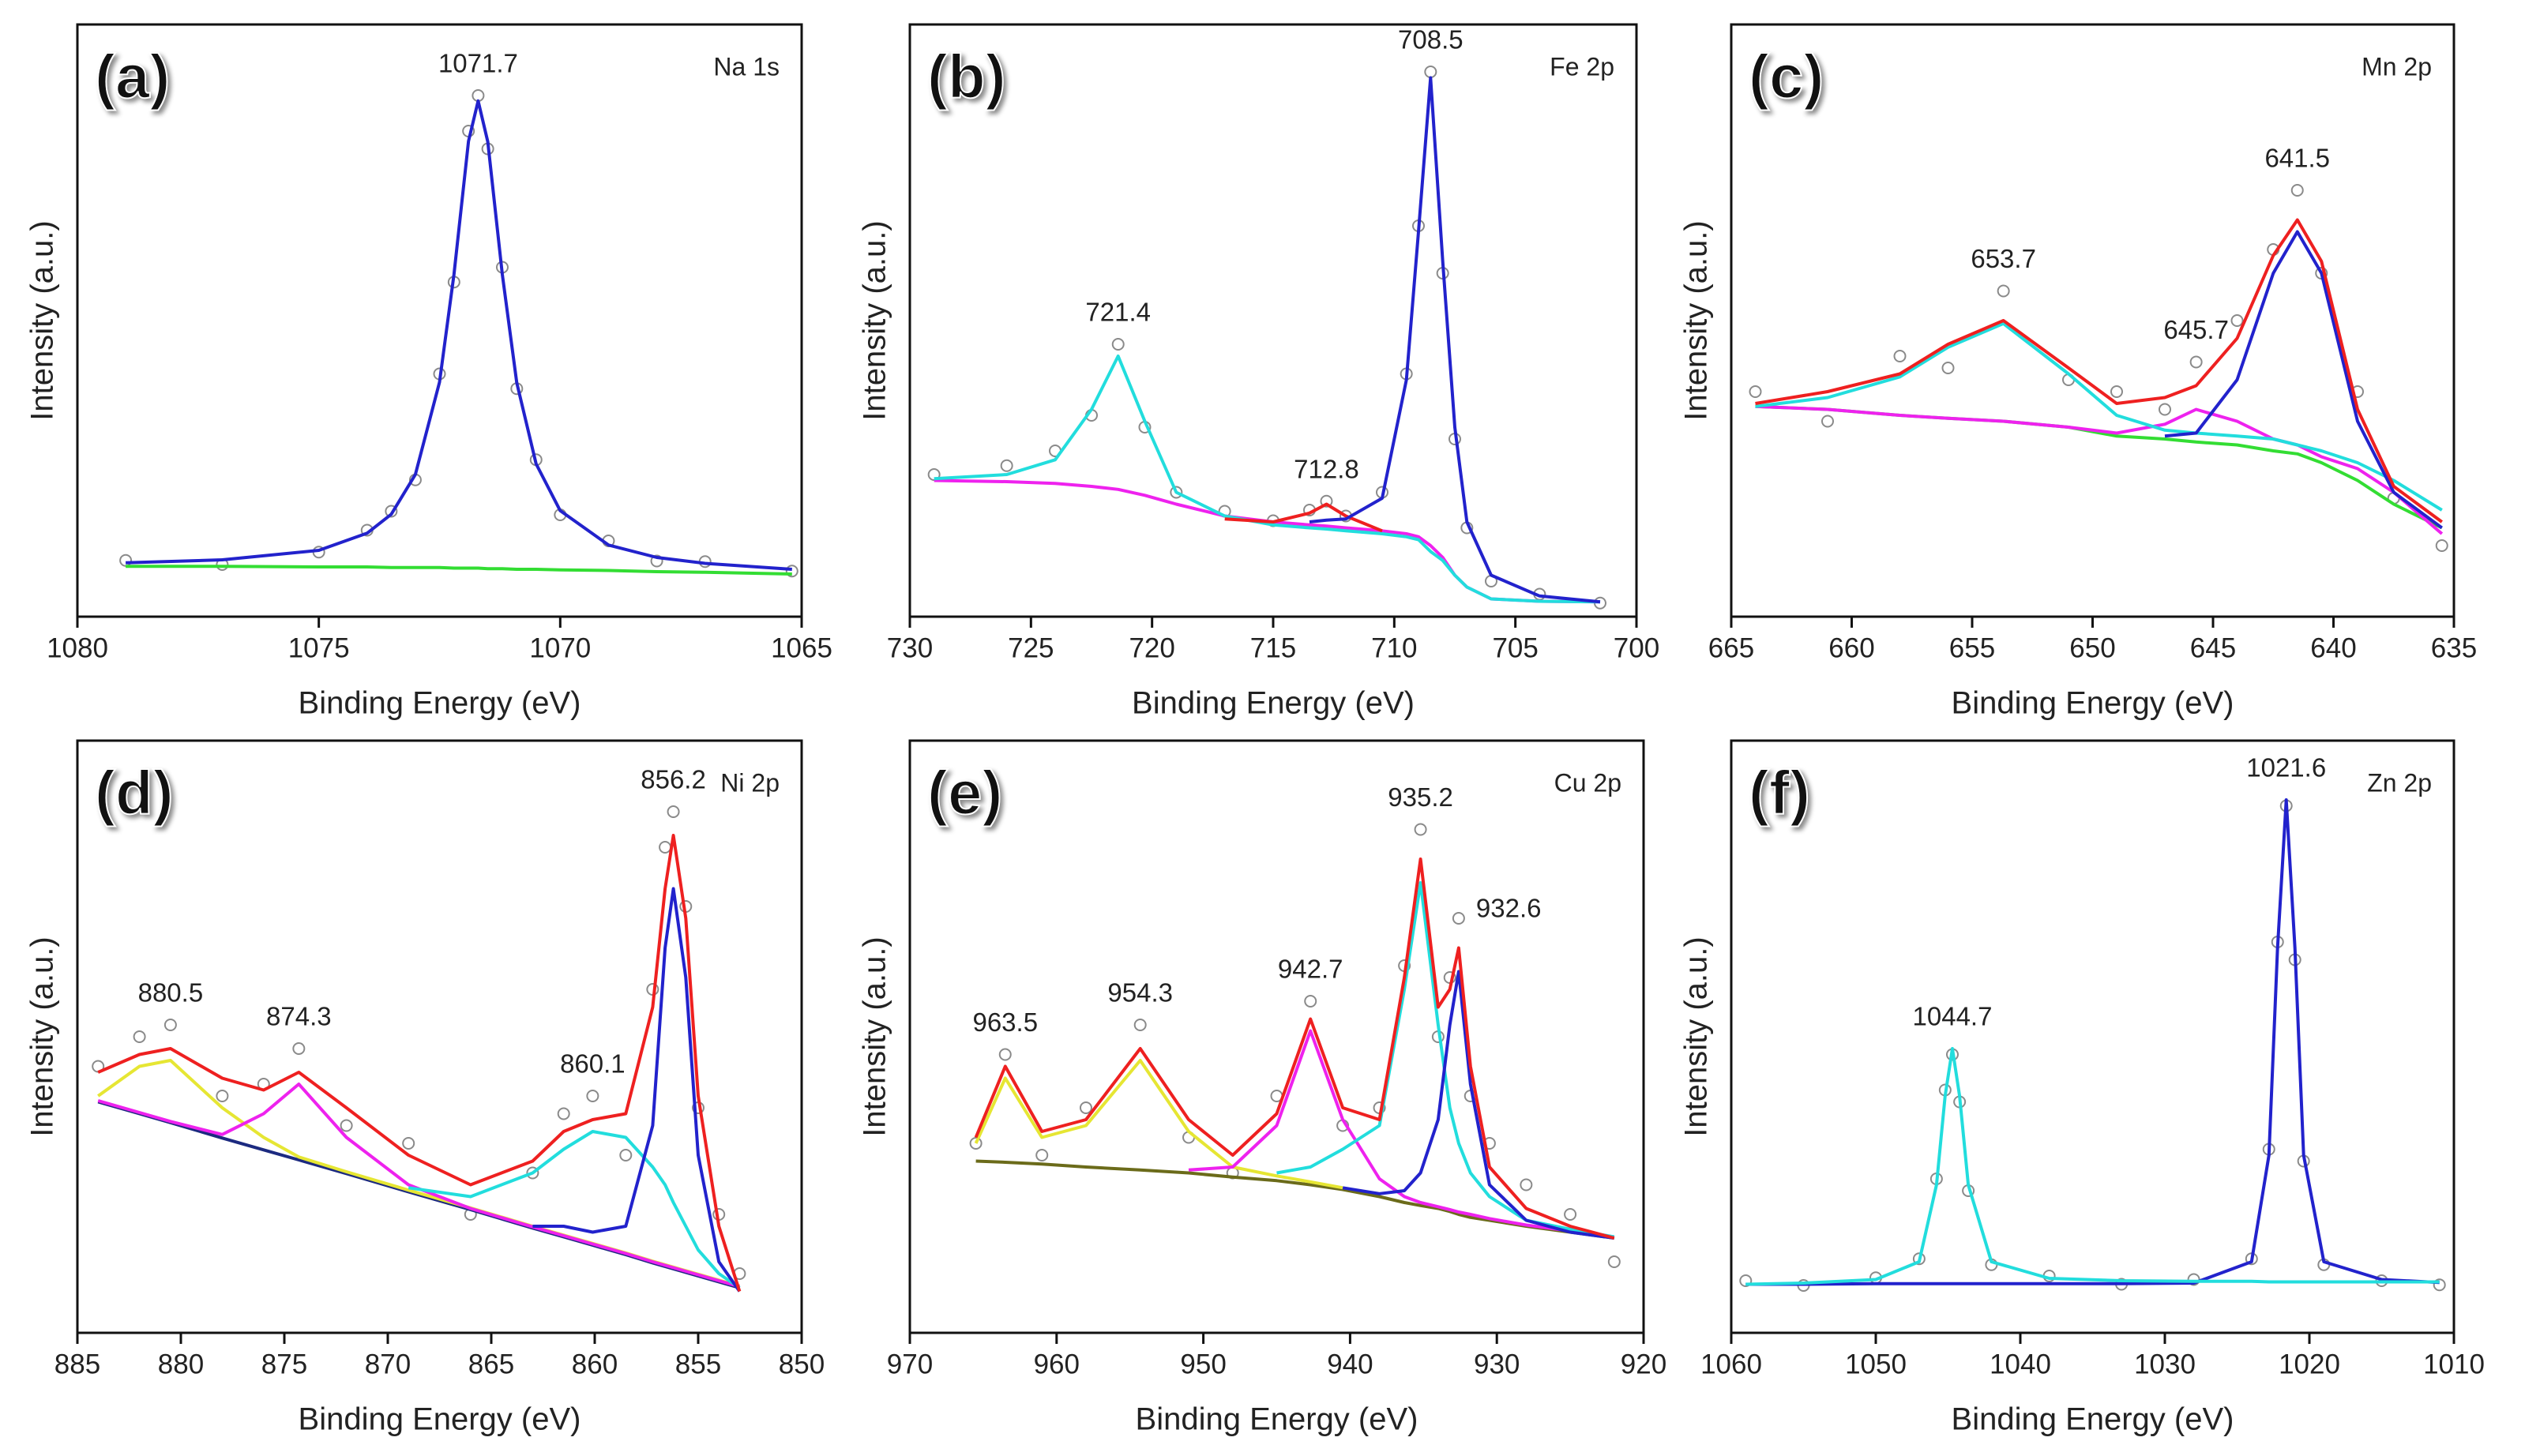  Describe the element at coordinates (2454, 1364) in the screenshot. I see `x-tick-label: 1010` at that location.